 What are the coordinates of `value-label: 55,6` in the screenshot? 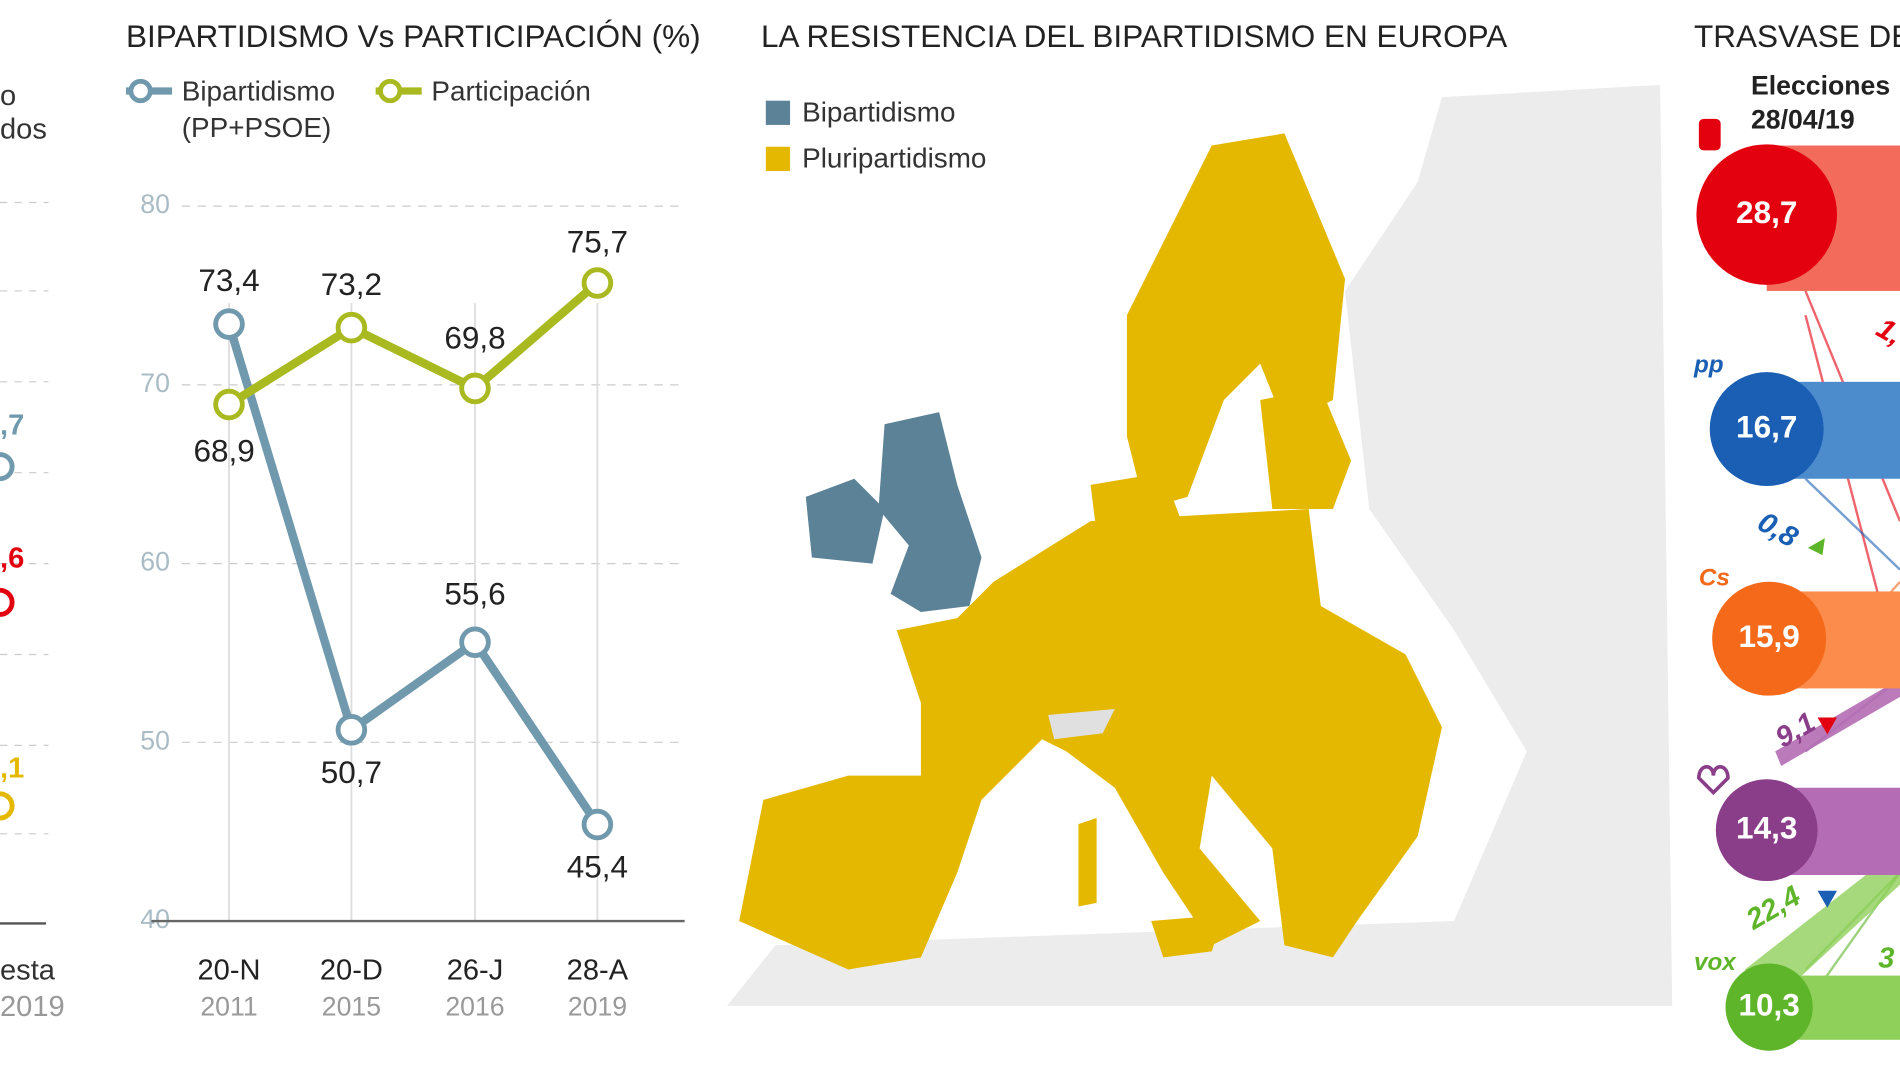 It's located at (474, 594).